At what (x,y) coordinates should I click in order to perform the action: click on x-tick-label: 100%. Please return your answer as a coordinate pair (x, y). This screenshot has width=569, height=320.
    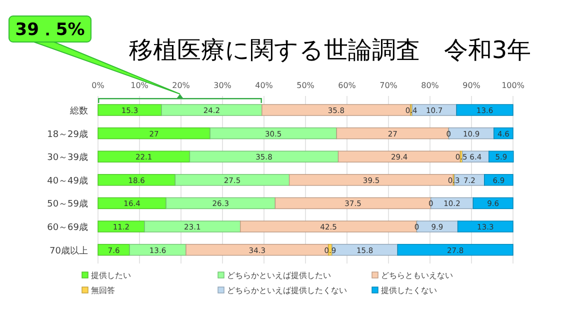
    Looking at the image, I should click on (513, 85).